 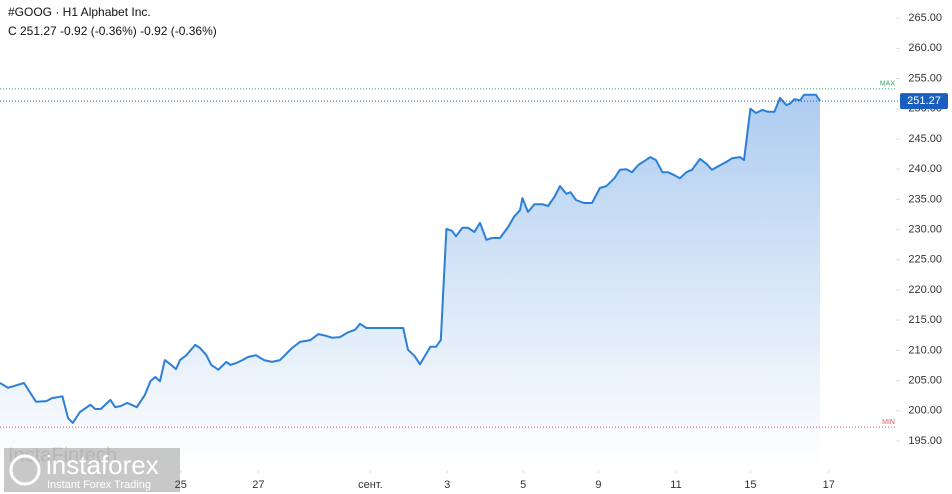 I want to click on y-tick-label: 235.00, so click(x=925, y=199).